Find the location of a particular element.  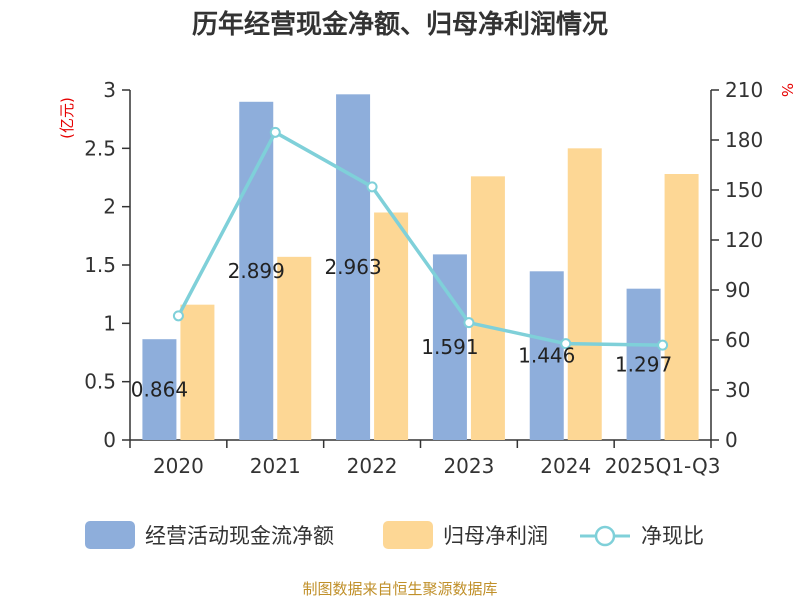

legend-item-netprofit: 归母净利润 is located at coordinates (465, 535).